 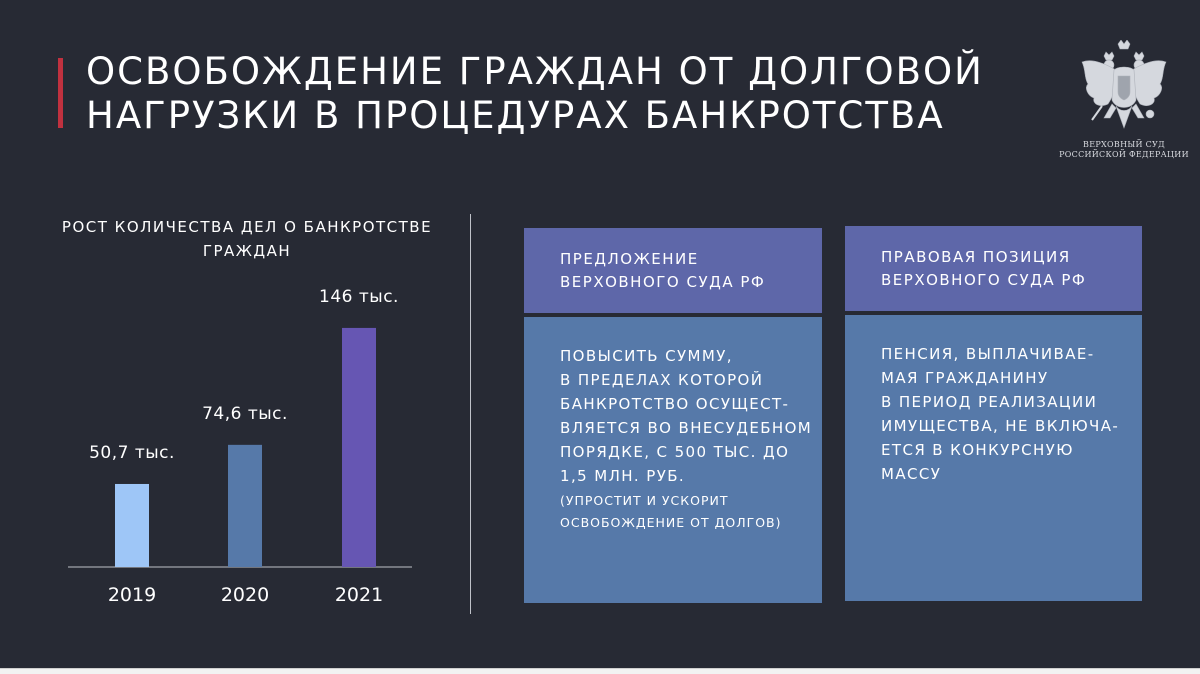 I want to click on x-tick-2019: 2019, so click(x=132, y=595).